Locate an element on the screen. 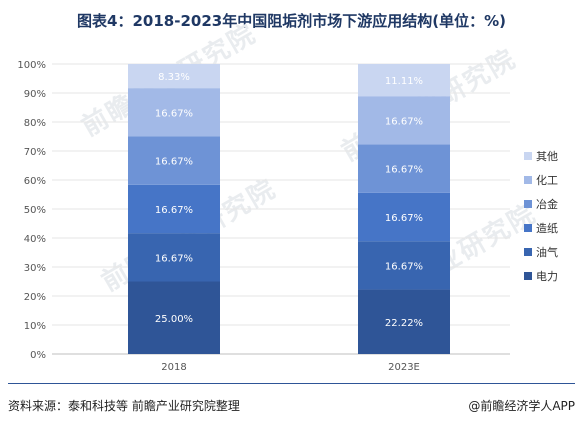 The width and height of the screenshot is (583, 423). footer-divider is located at coordinates (291, 383).